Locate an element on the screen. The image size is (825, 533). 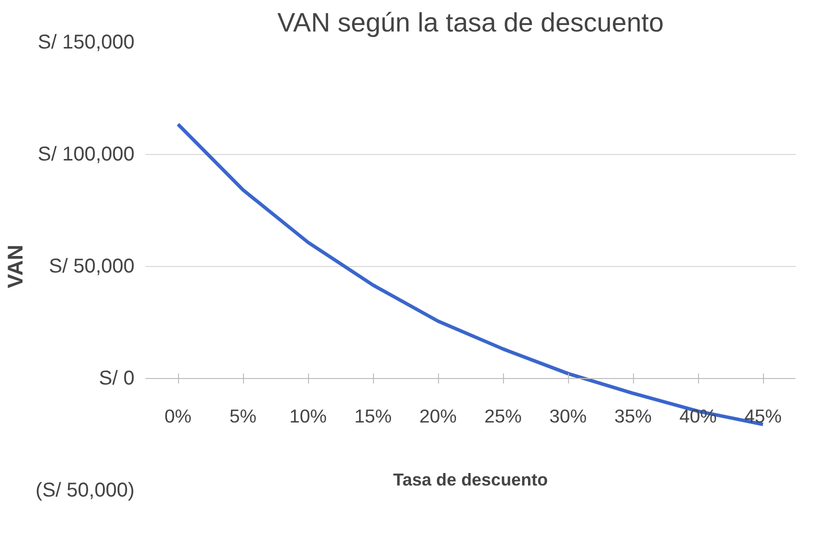
x-tick-label: 5% is located at coordinates (243, 416).